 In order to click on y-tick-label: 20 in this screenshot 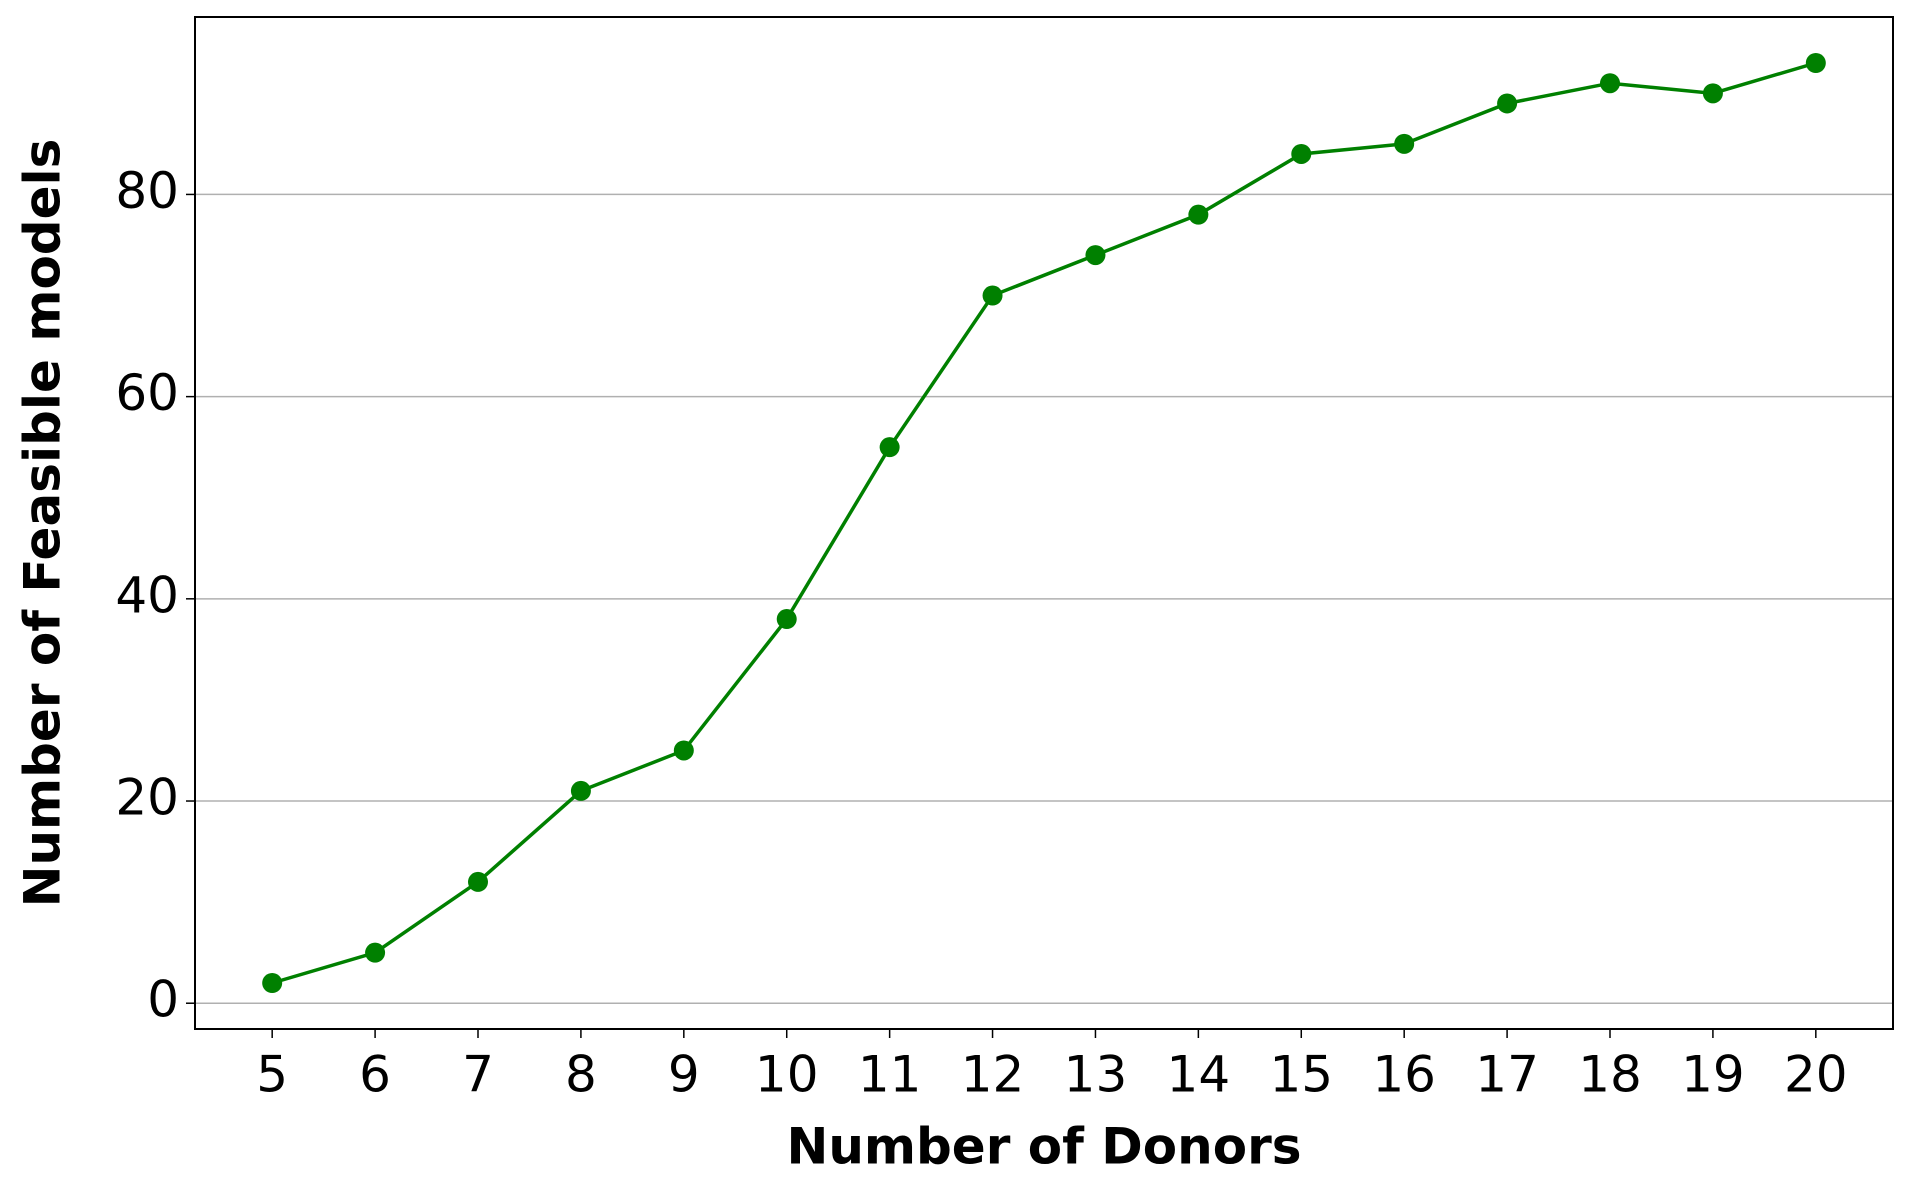, I will do `click(147, 798)`.